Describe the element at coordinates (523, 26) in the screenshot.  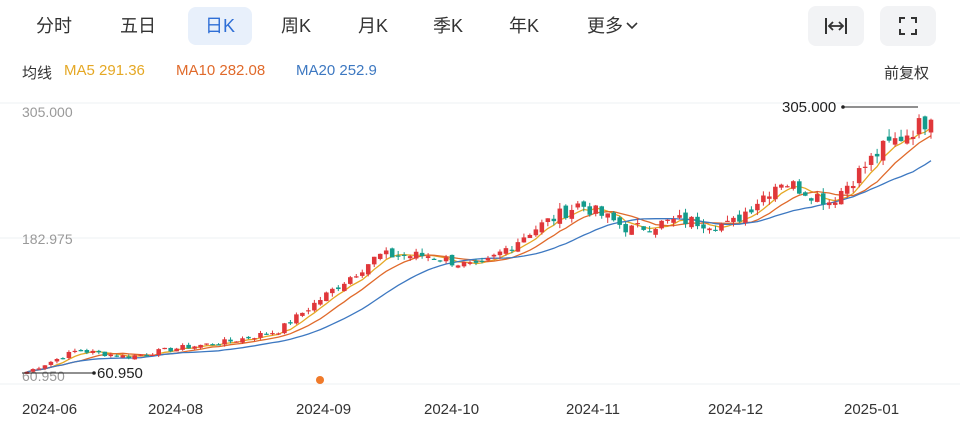
I see `tab-yearly-k: 年K` at that location.